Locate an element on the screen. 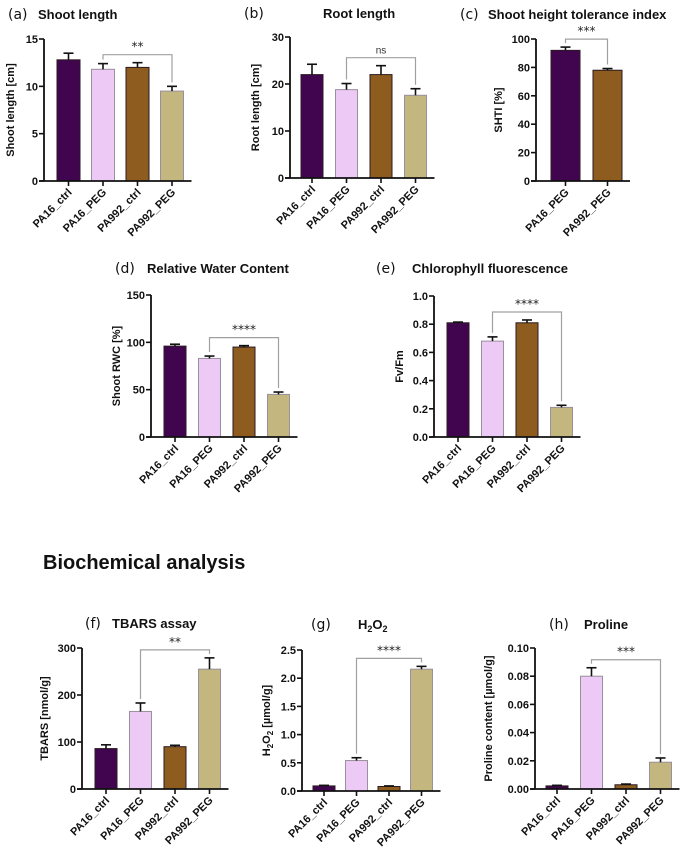  y-tick-label: 0.5 is located at coordinates (288, 764).